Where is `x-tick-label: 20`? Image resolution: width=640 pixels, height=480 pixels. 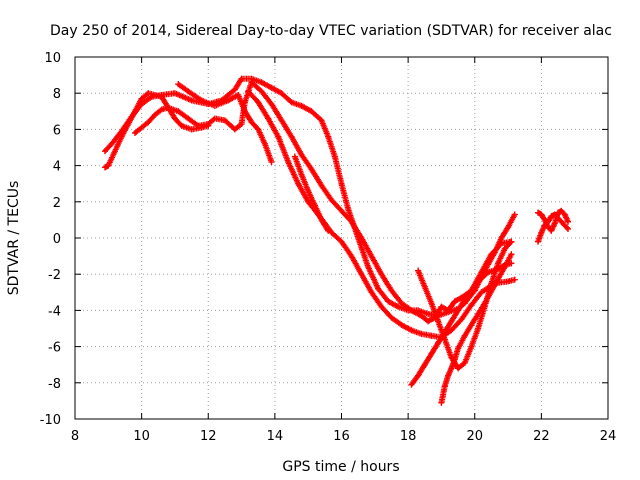 x-tick-label: 20 is located at coordinates (474, 436).